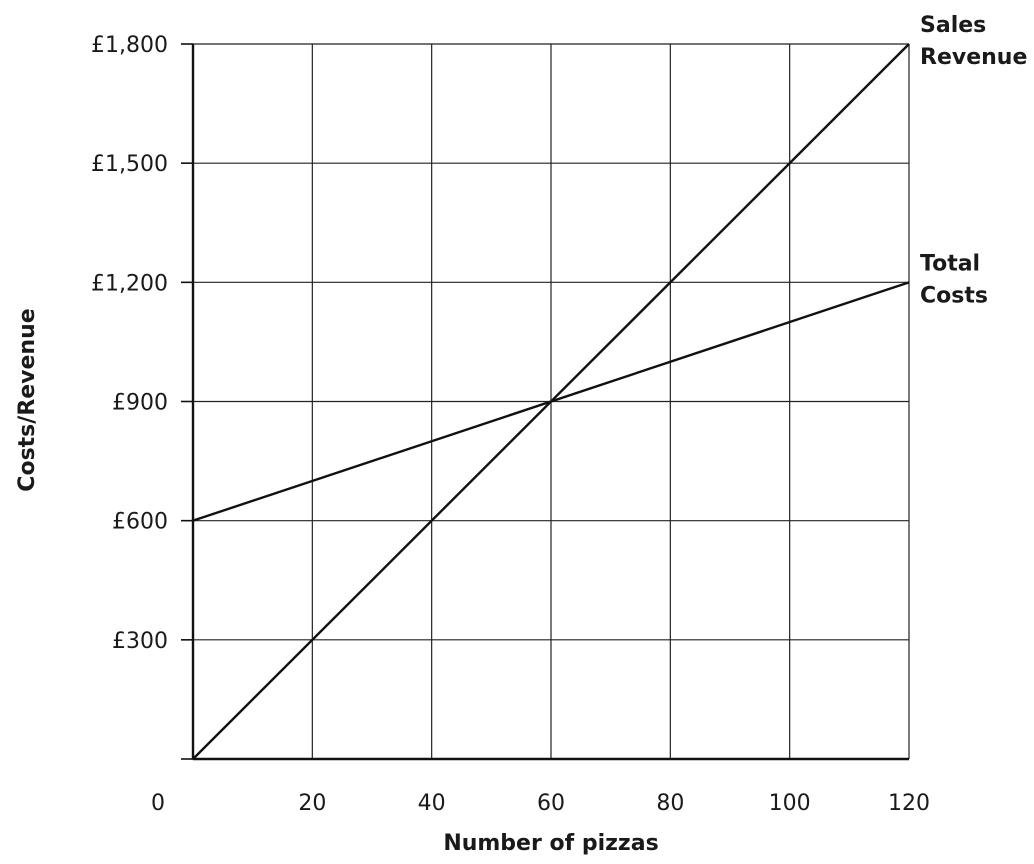 The image size is (1034, 864). What do you see at coordinates (432, 803) in the screenshot?
I see `x-tick-label: 40` at bounding box center [432, 803].